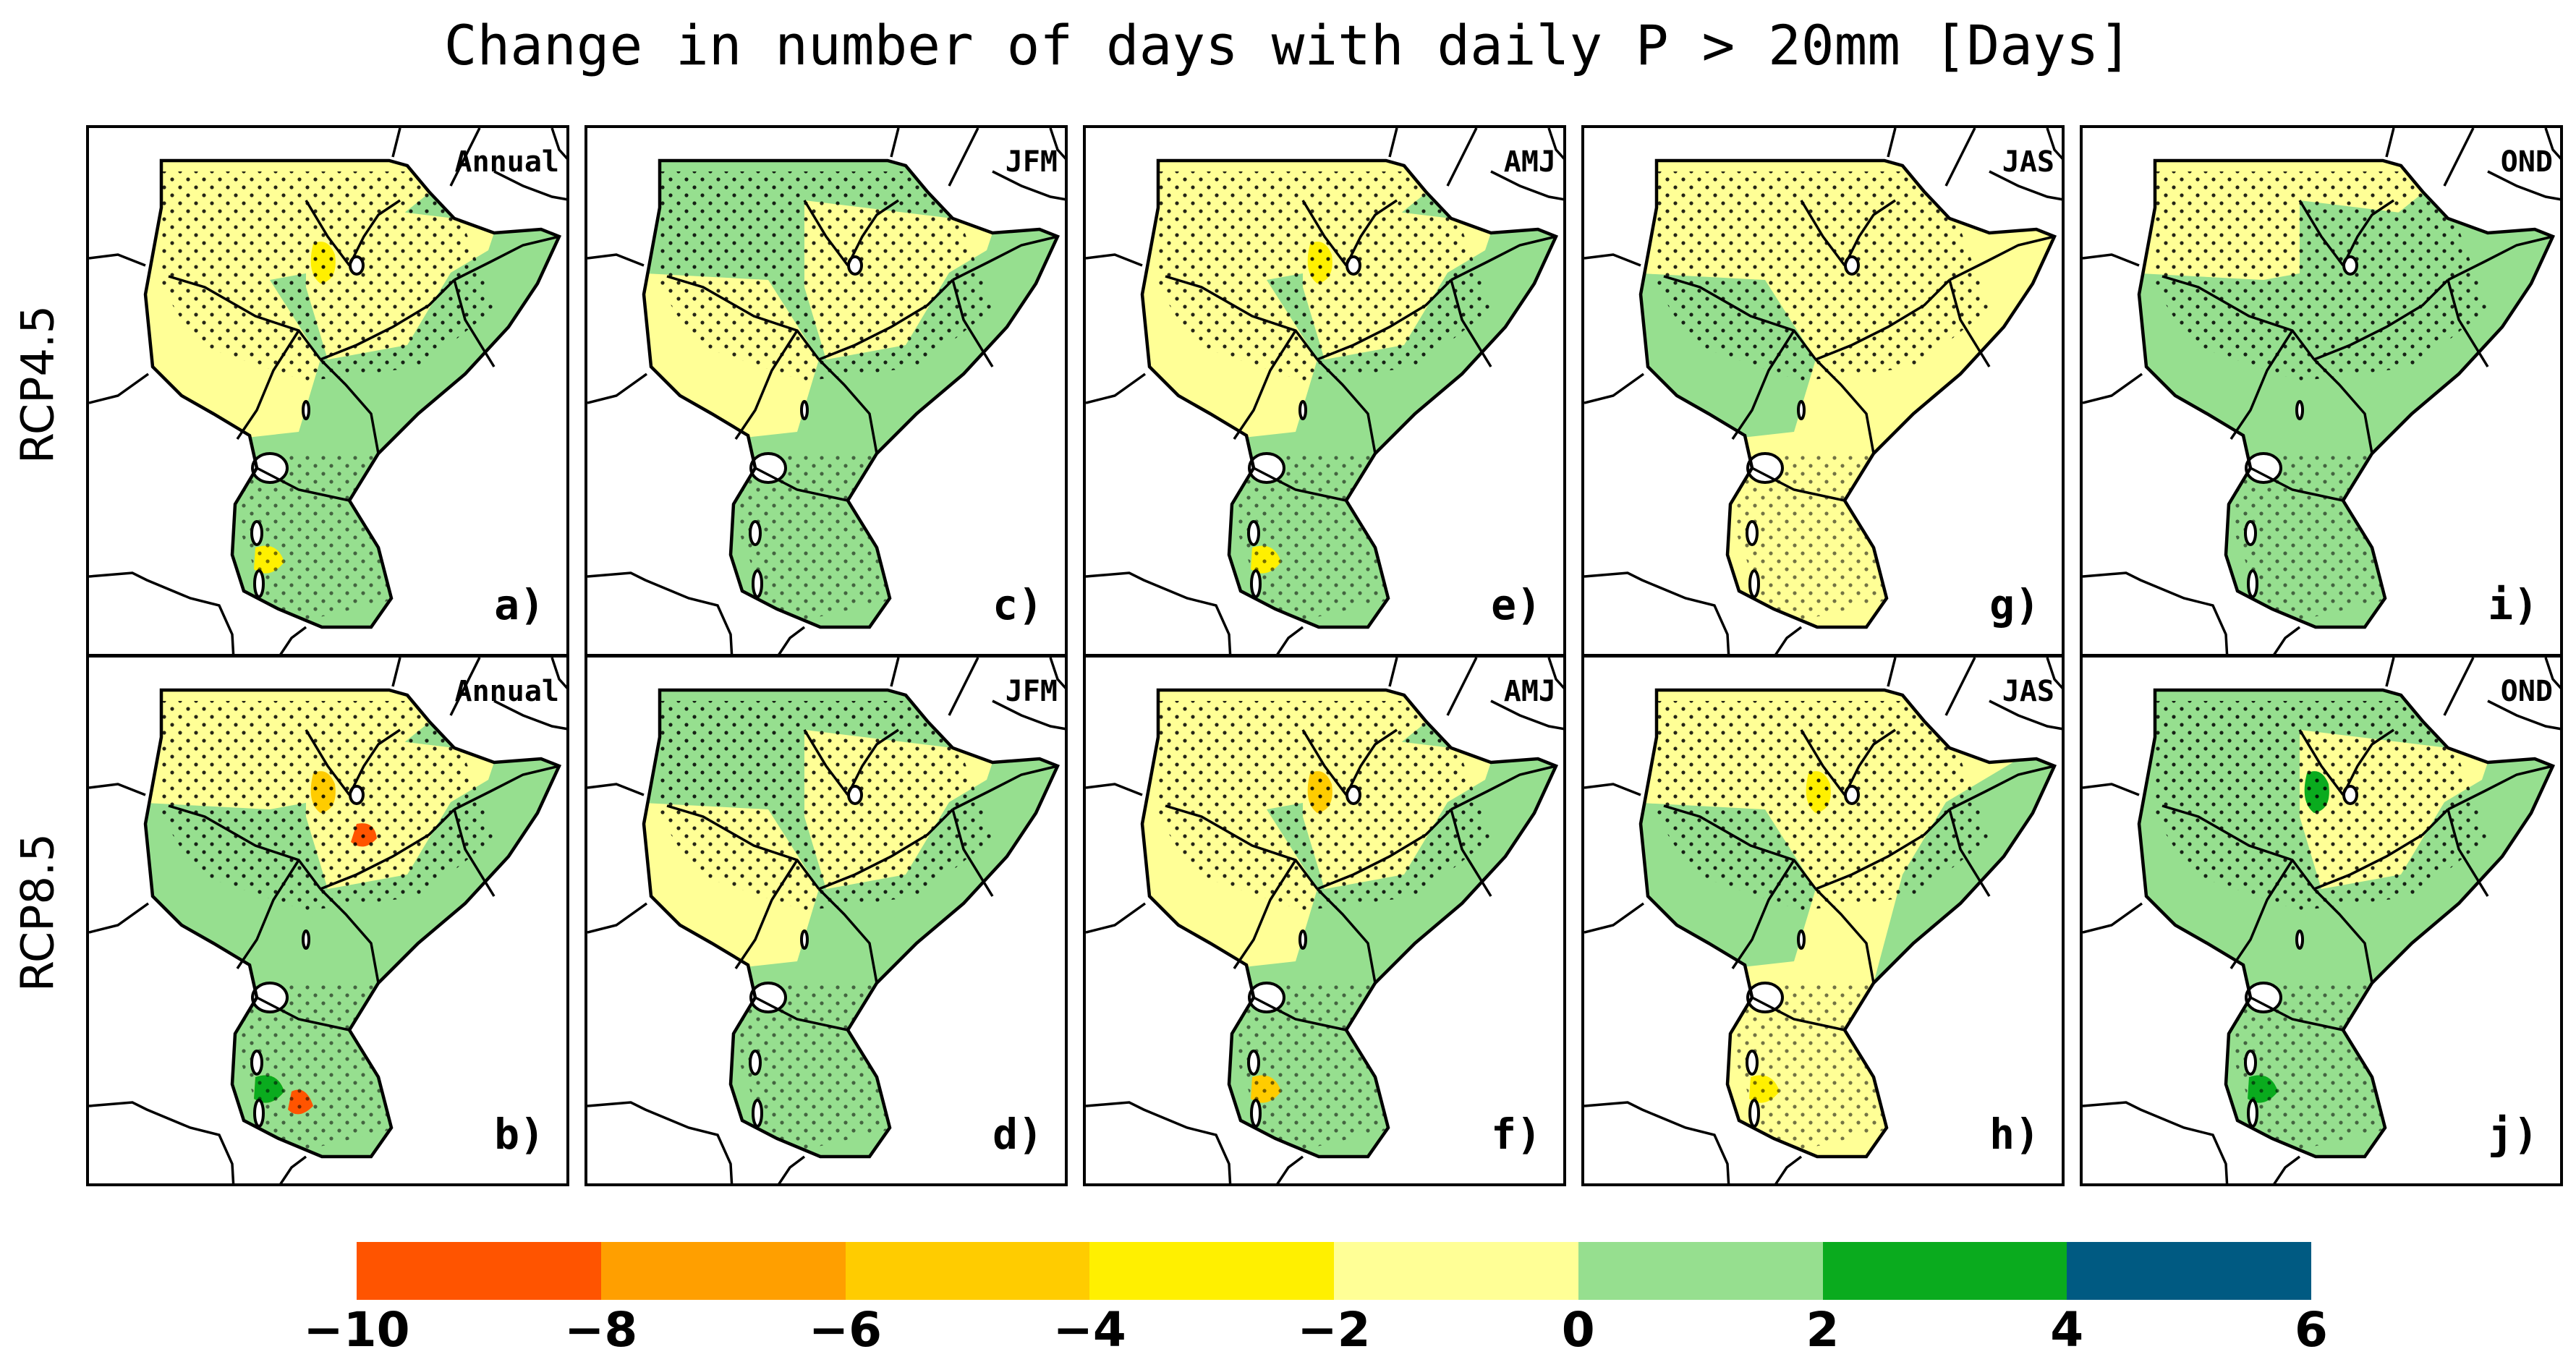  I want to click on colorbar-tick-label: 0, so click(1578, 1330).